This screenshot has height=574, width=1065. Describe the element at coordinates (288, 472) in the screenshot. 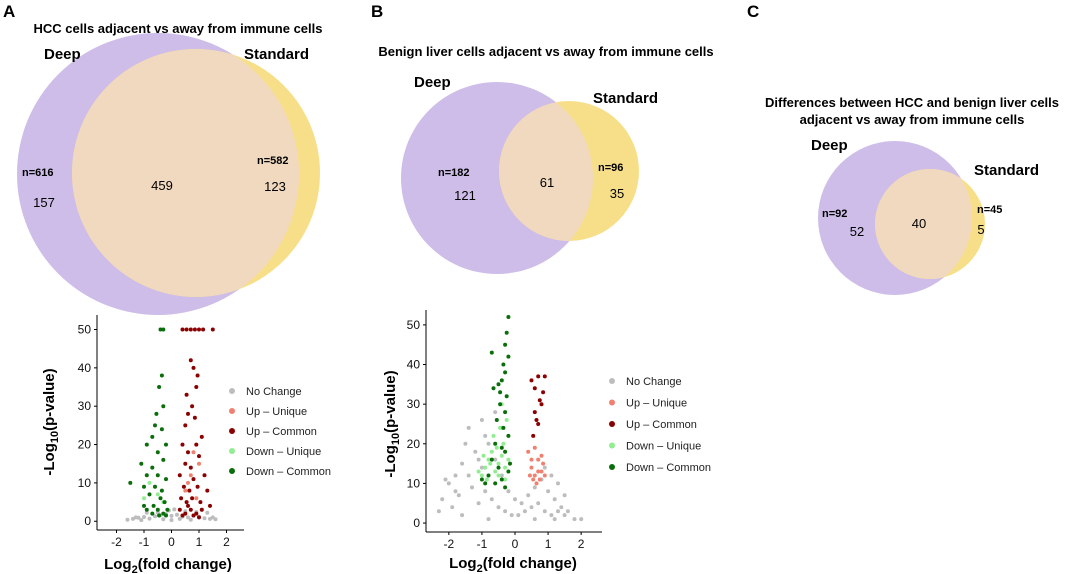

I see `volcano-a-legend-label-4: Down – Common` at that location.